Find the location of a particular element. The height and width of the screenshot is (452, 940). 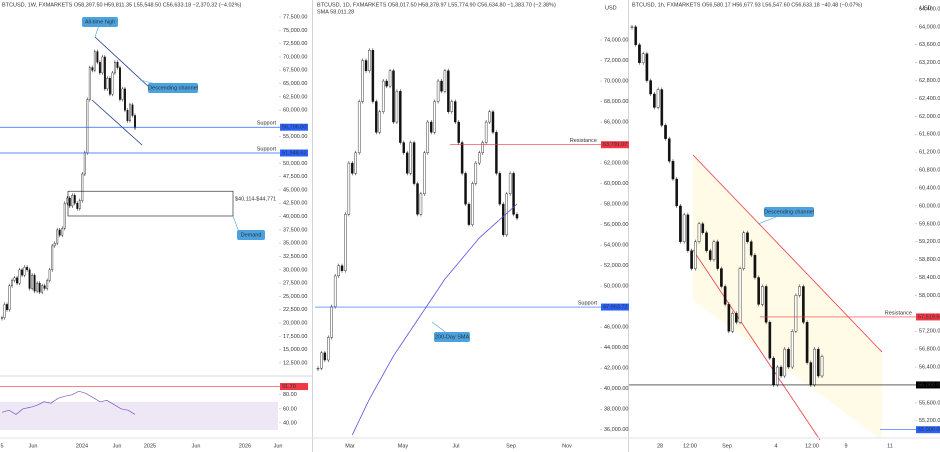

callout-text: Demand is located at coordinates (251, 235).